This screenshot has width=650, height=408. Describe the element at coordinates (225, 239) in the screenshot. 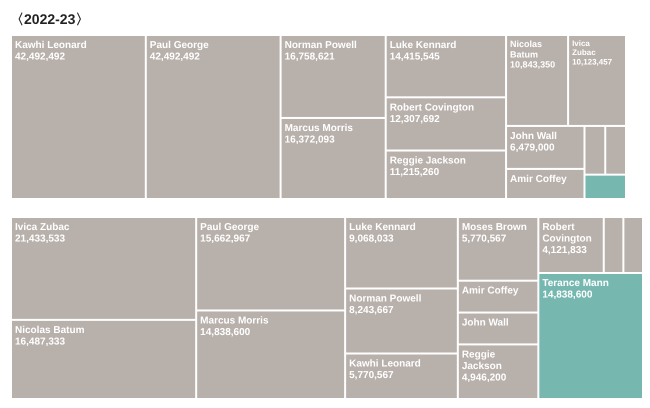

I see `data-label: 15,662,967` at that location.